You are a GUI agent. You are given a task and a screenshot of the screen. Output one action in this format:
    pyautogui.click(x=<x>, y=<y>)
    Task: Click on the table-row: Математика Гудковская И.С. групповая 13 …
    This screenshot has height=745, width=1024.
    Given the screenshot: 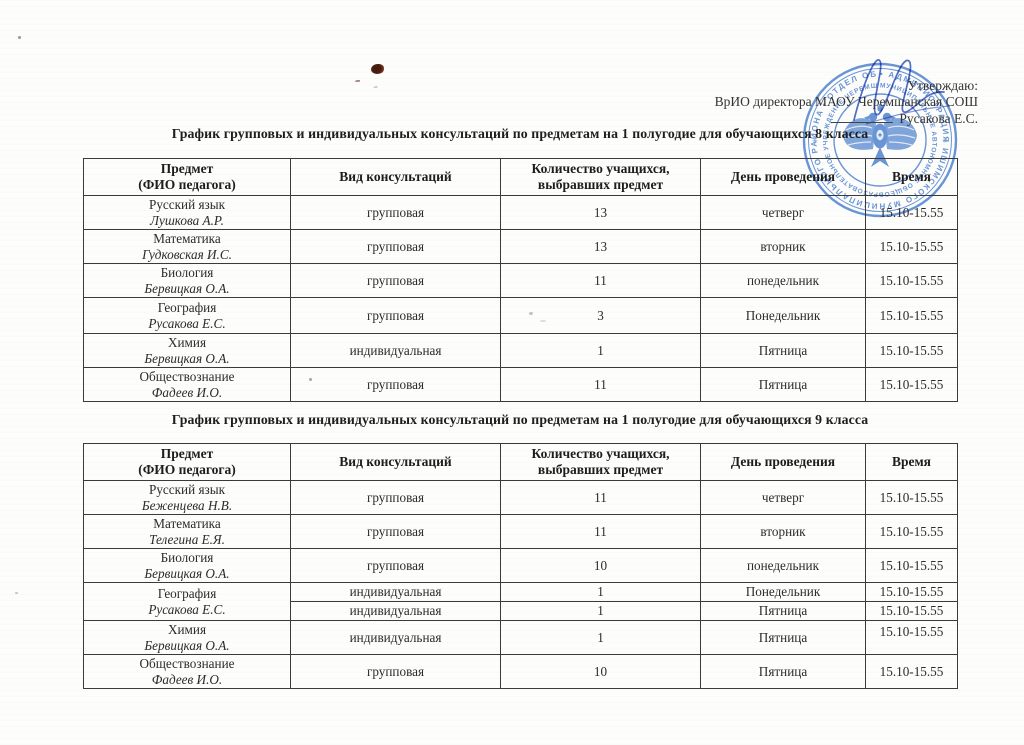 What is the action you would take?
    pyautogui.click(x=520, y=246)
    